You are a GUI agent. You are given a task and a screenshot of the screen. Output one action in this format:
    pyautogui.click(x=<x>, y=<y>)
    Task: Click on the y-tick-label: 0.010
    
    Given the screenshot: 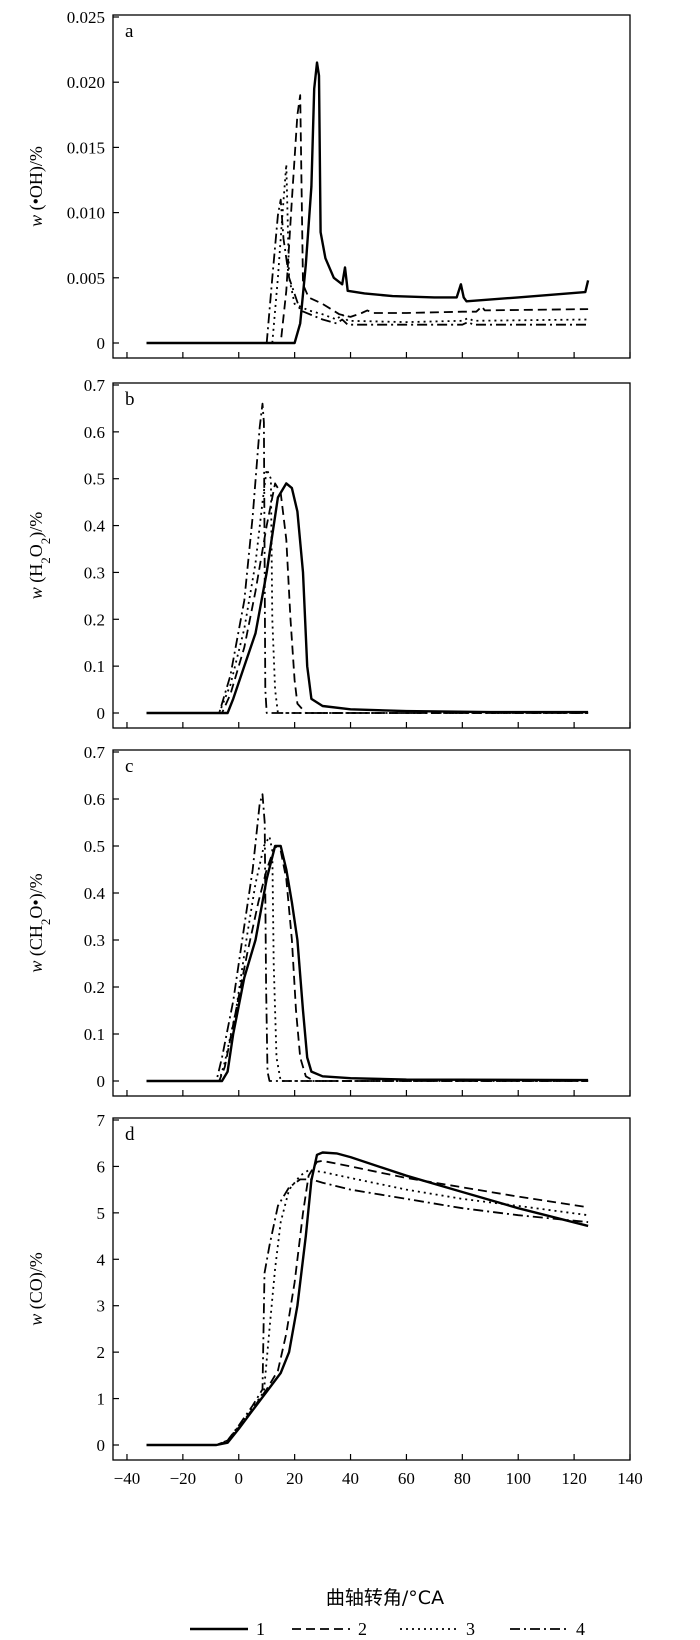 What is the action you would take?
    pyautogui.click(x=86, y=213)
    